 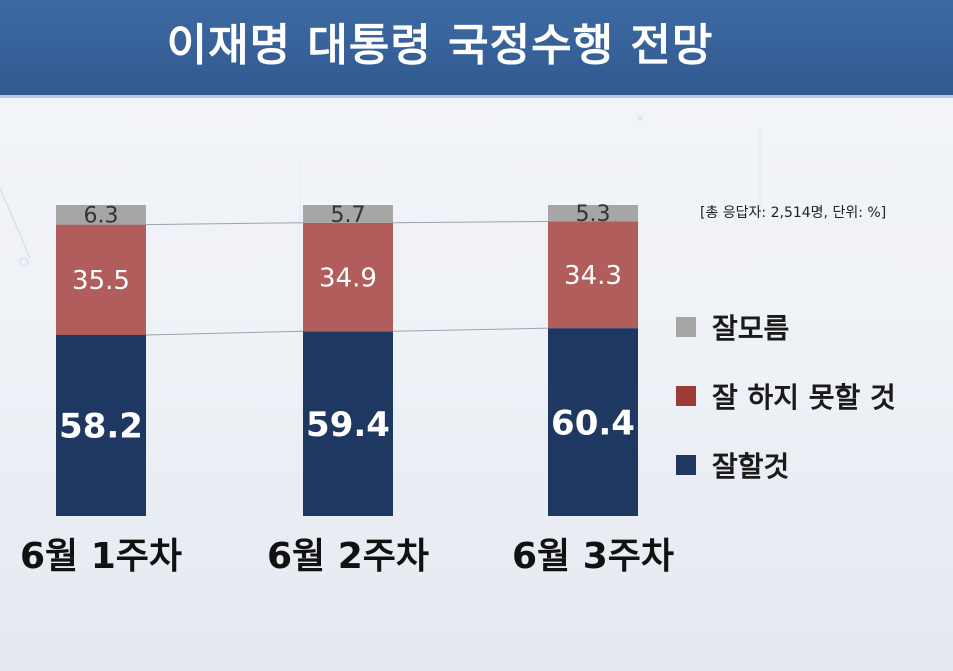 What do you see at coordinates (811, 465) in the screenshot?
I see `legend-item-good: 잘할것` at bounding box center [811, 465].